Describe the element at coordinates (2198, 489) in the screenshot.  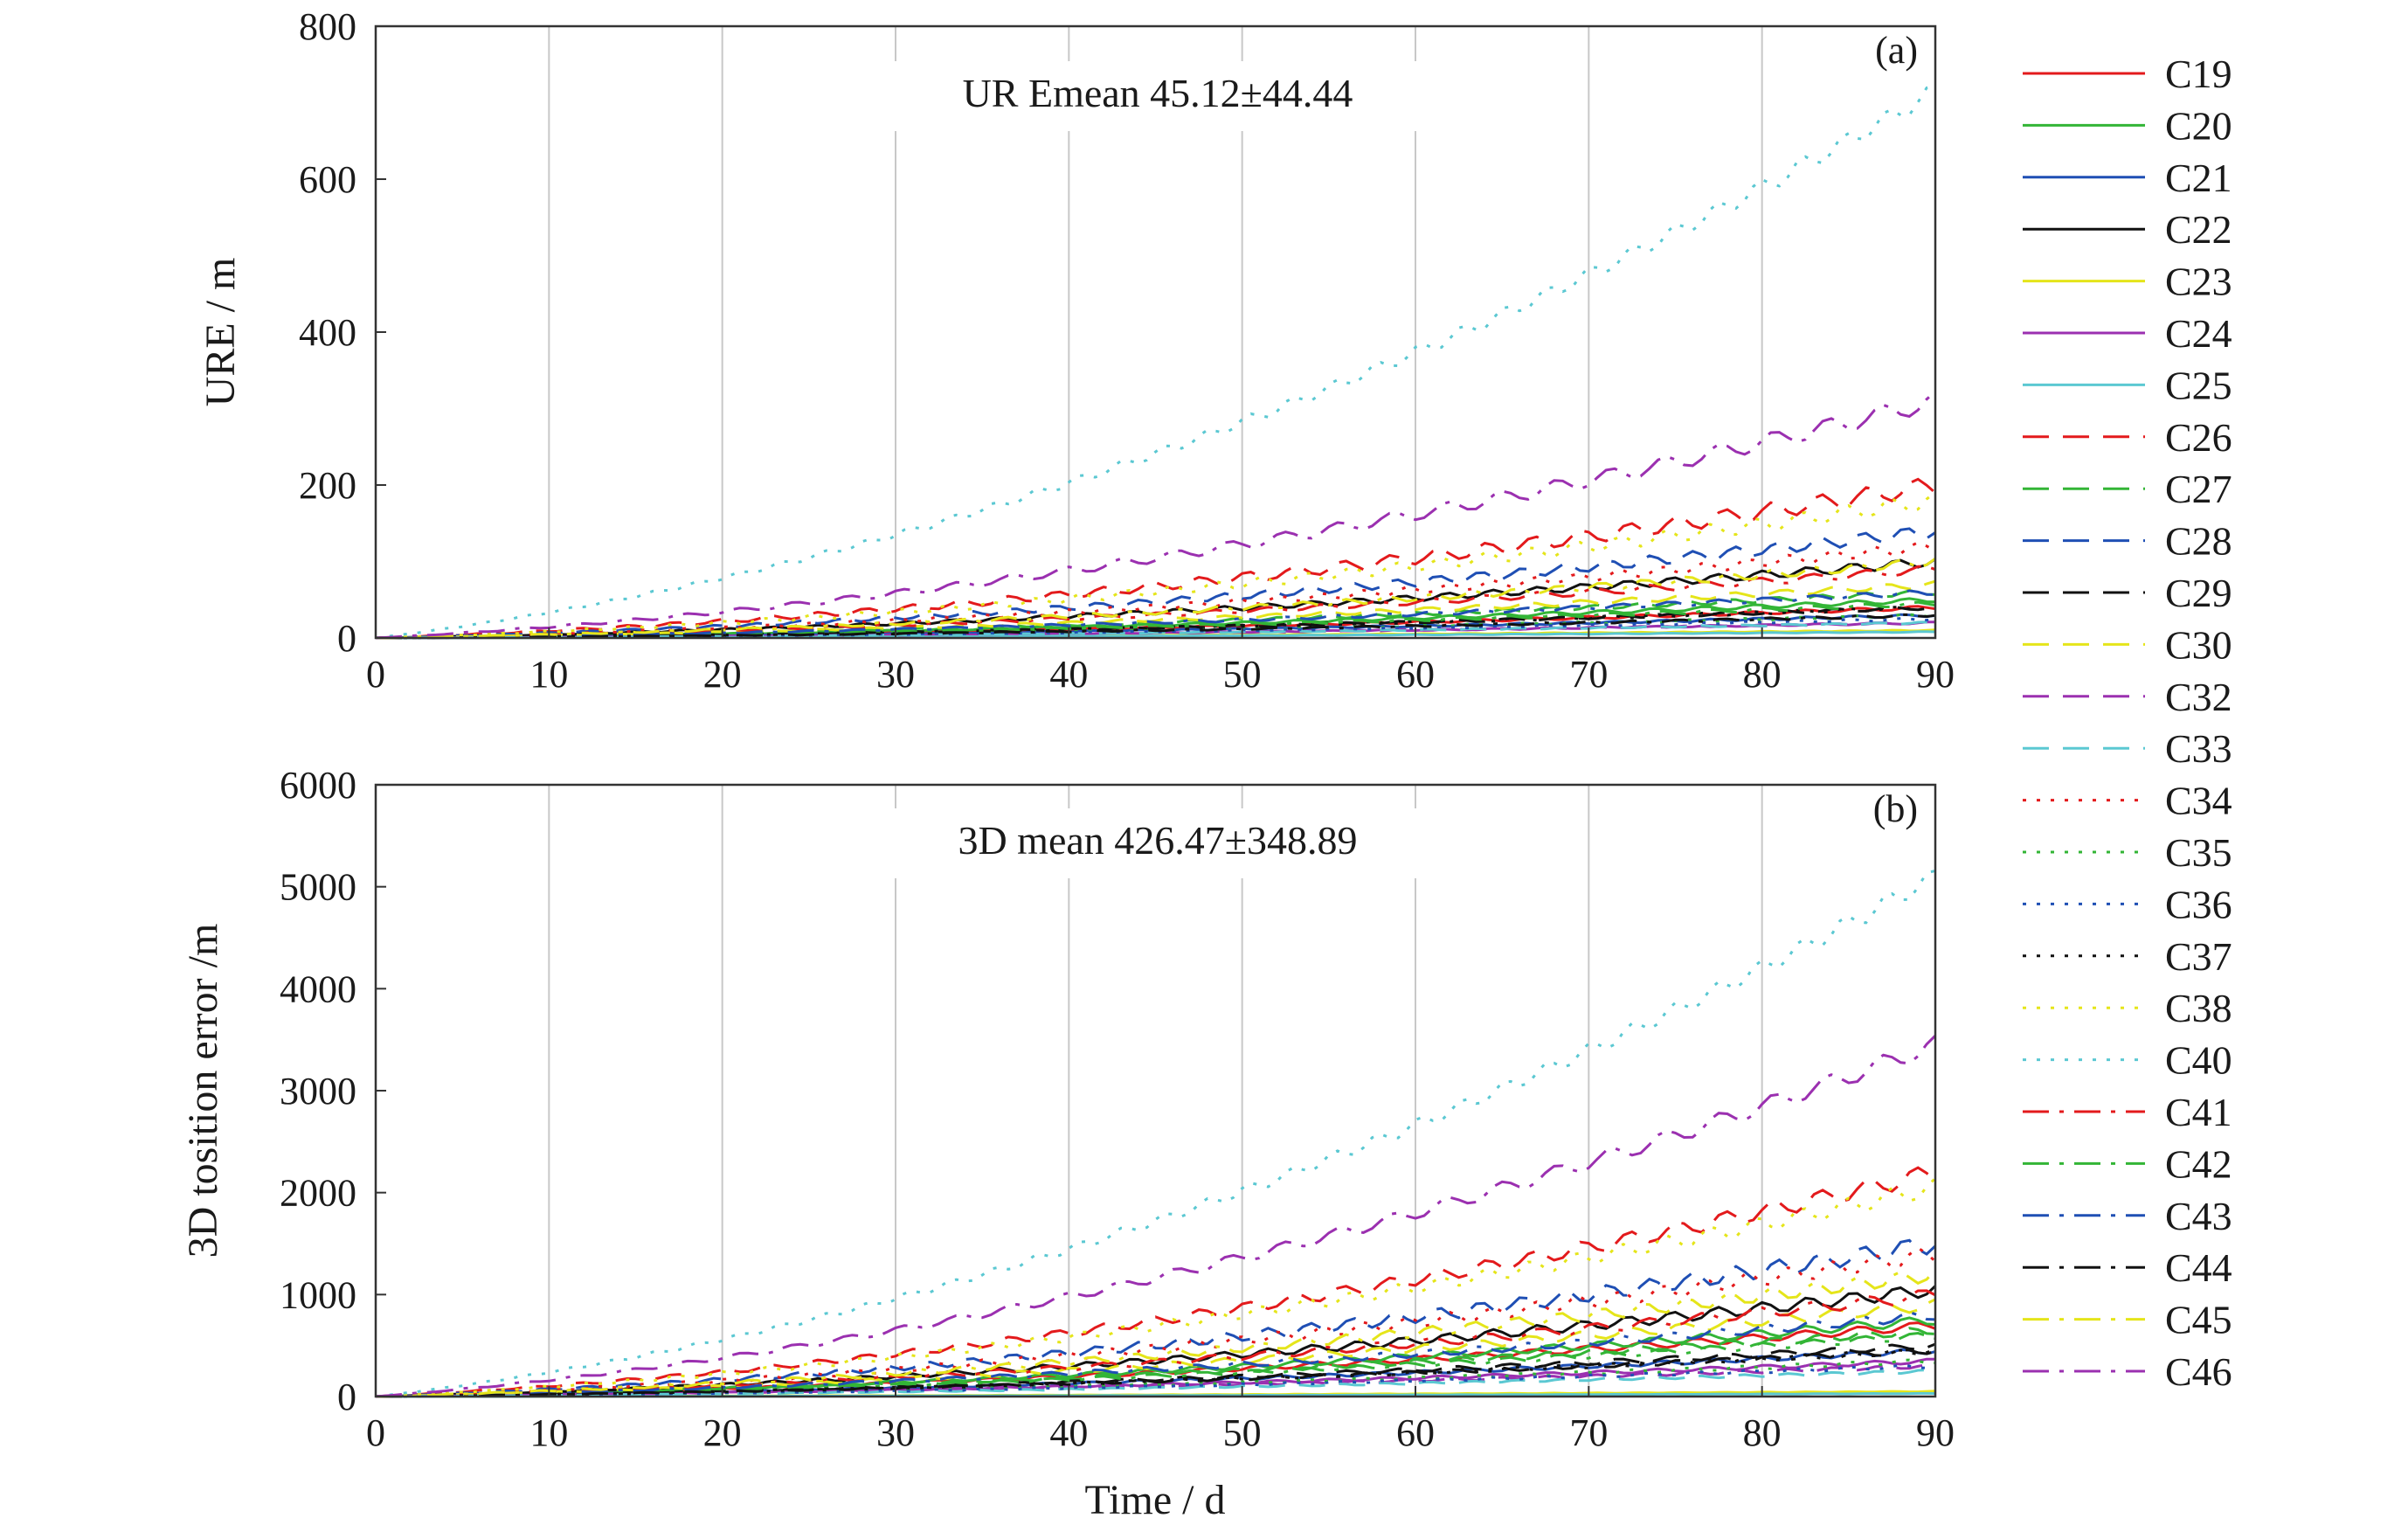
I see `legend-label-C27: C27` at that location.